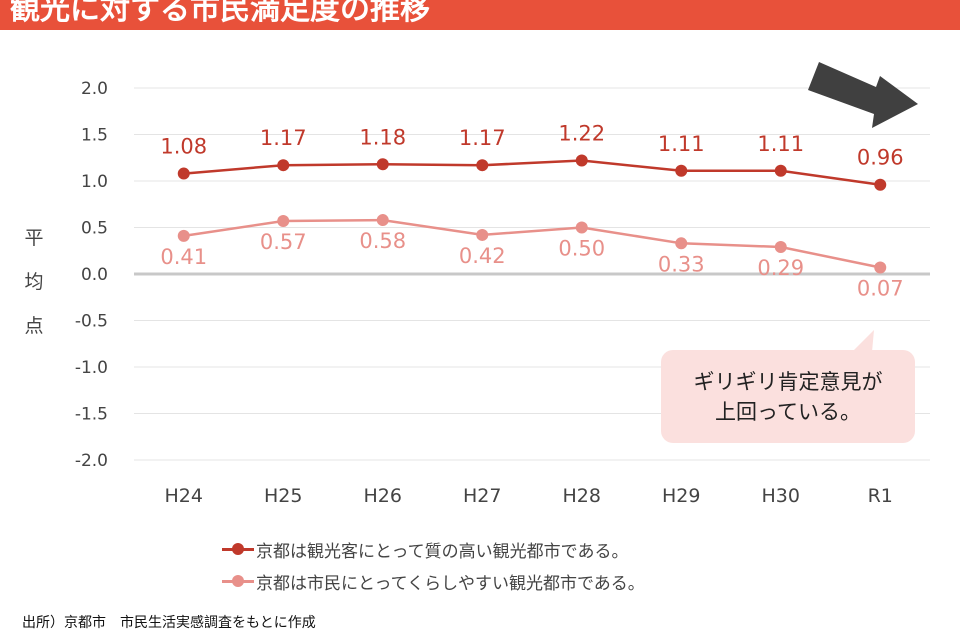  Describe the element at coordinates (91, 461) in the screenshot. I see `y-tick-label: -2.0` at that location.